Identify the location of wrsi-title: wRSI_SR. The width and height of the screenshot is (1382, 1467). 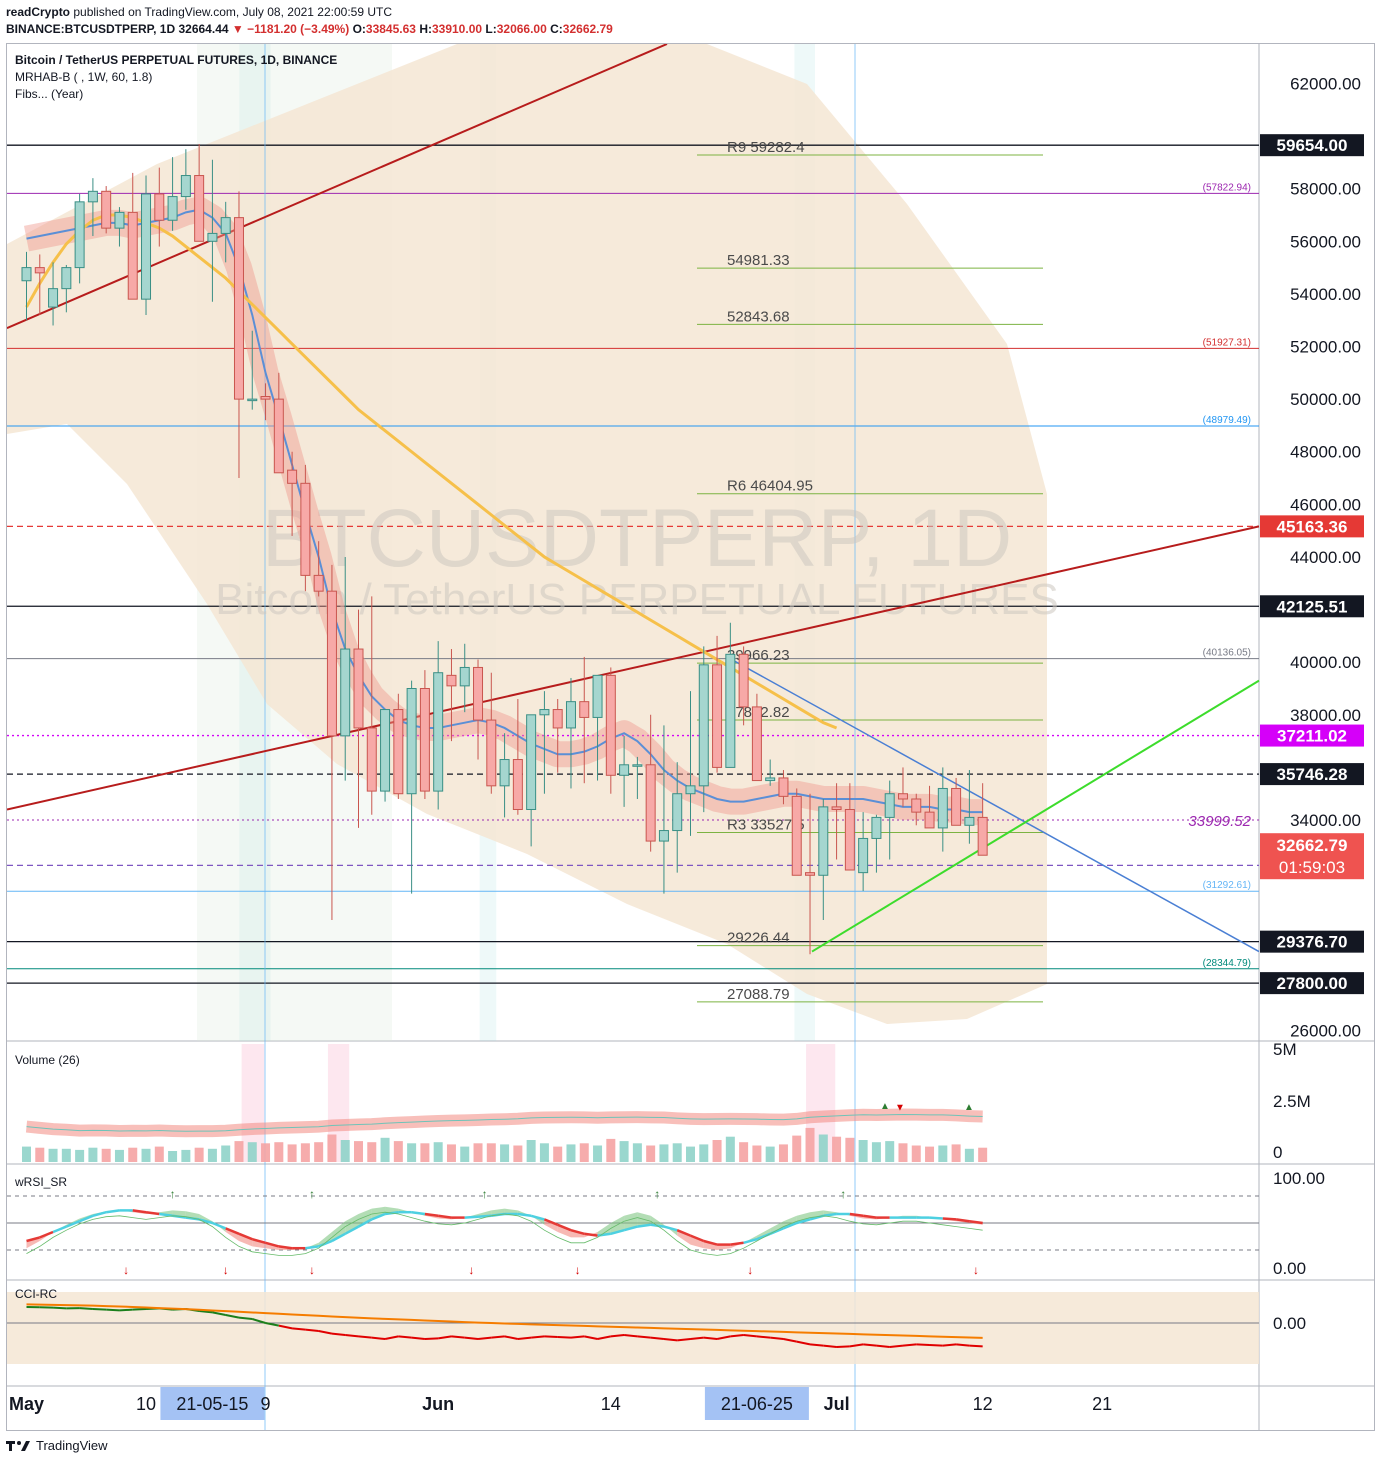
(40, 1182).